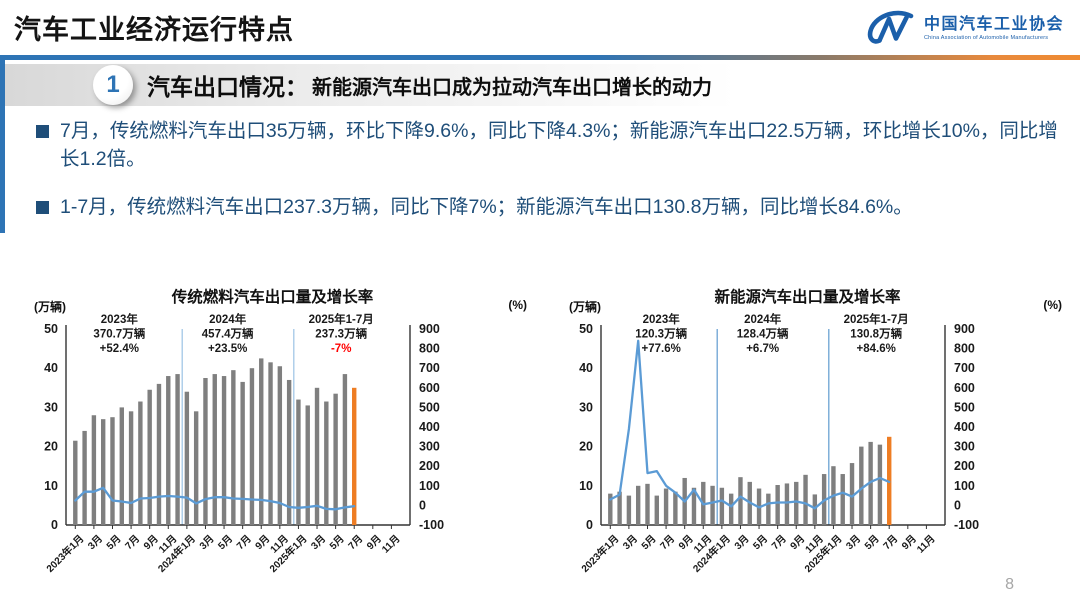 This screenshot has width=1080, height=608. I want to click on svg-text: +84.6%, so click(876, 349).